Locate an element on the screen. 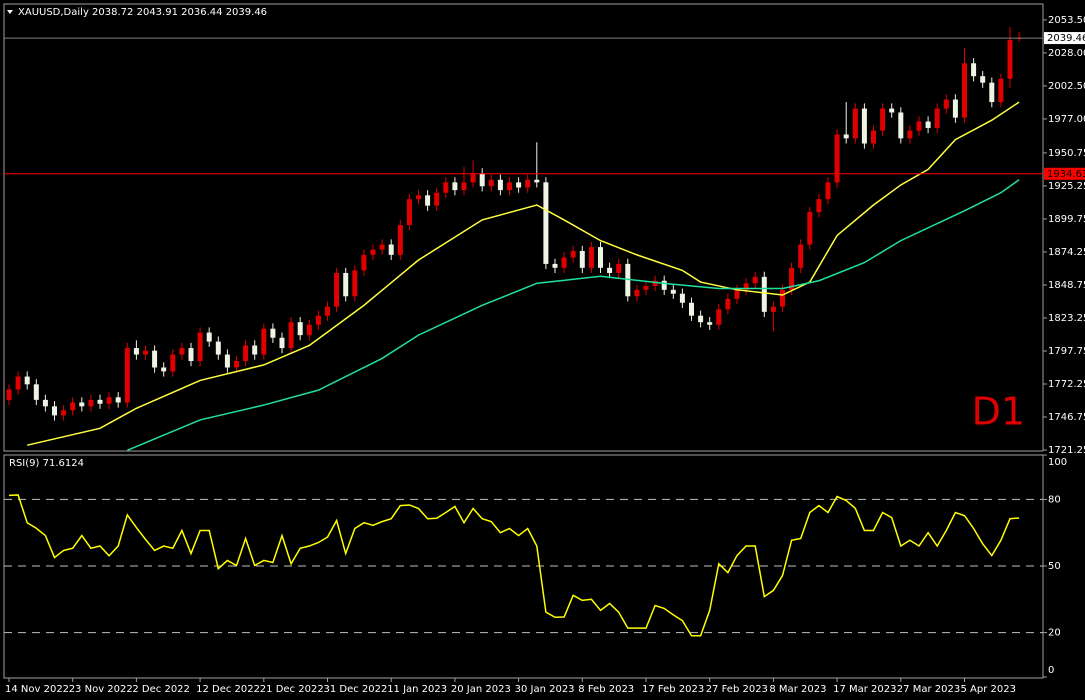 This screenshot has height=700, width=1085. rsi-header: RSI(9) 71.6124 is located at coordinates (46, 463).